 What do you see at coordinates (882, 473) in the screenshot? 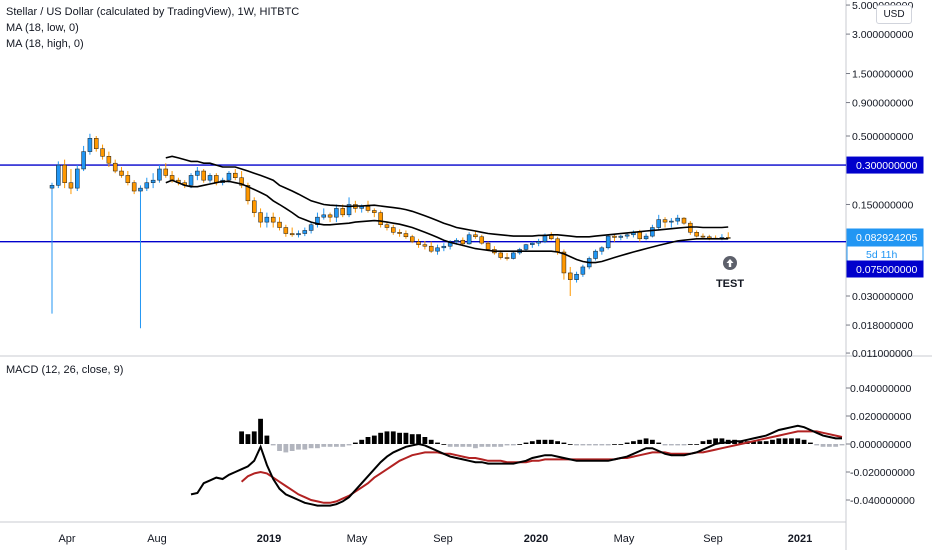
I see `macd-tick-label: -0.020000000` at bounding box center [882, 473].